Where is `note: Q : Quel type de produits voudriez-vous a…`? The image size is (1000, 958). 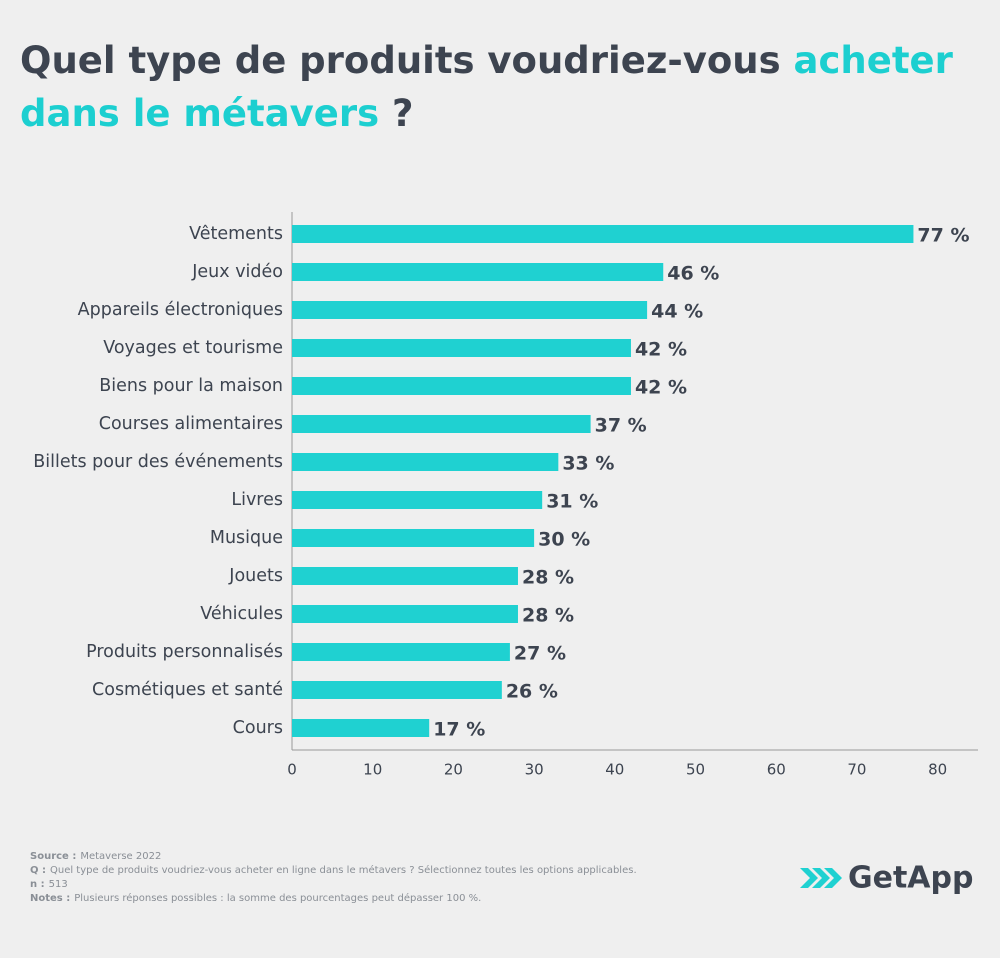 note: Q : Quel type de produits voudriez-vous a… is located at coordinates (333, 870).